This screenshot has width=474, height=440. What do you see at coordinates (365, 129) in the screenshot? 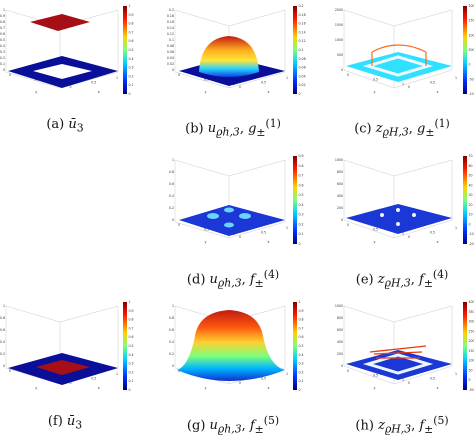
I see `caption-label: (c)` at bounding box center [365, 129].